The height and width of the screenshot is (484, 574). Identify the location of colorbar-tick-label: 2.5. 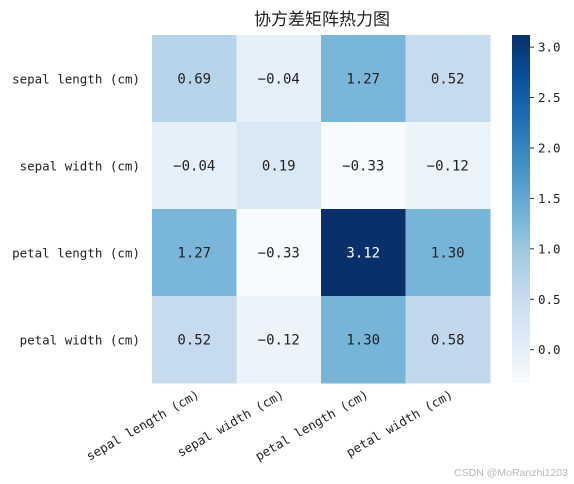
(549, 97).